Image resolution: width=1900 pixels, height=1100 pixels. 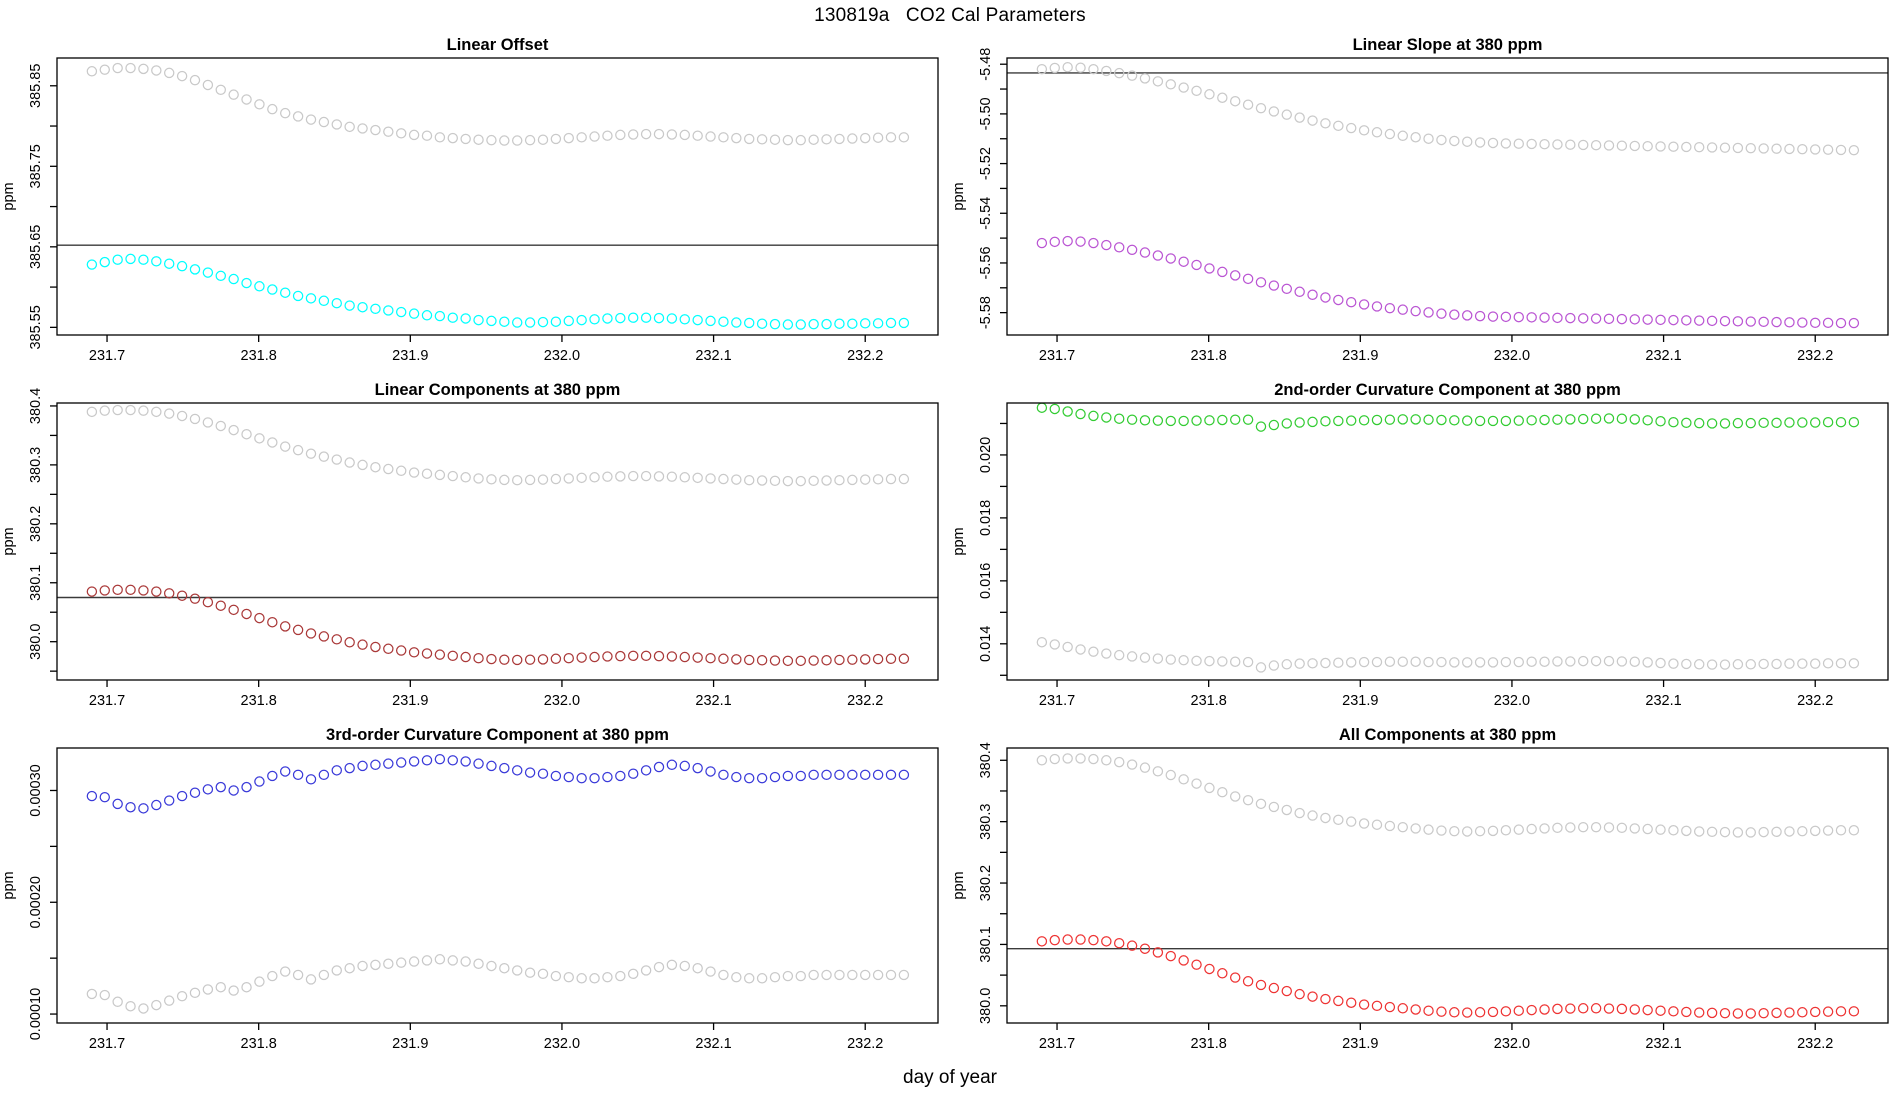 I want to click on y-axis-title: ppm, so click(x=9, y=885).